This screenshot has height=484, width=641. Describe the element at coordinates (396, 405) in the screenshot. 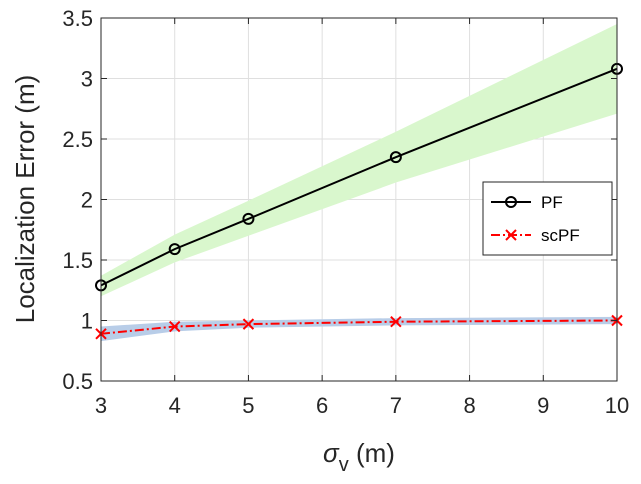

I see `x-tick-label: 7` at that location.